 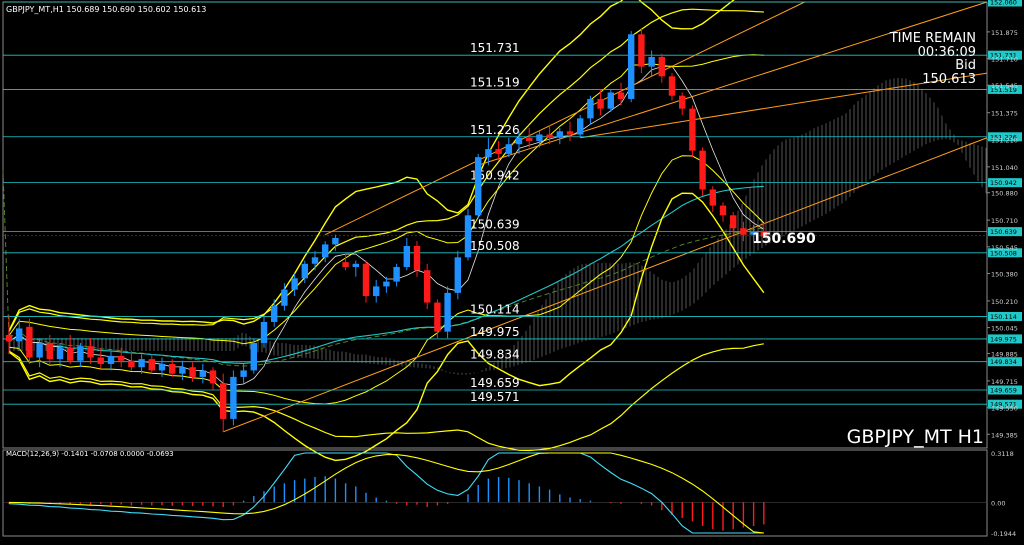 What do you see at coordinates (1004, 140) in the screenshot?
I see `price-tick-label: 151.210` at bounding box center [1004, 140].